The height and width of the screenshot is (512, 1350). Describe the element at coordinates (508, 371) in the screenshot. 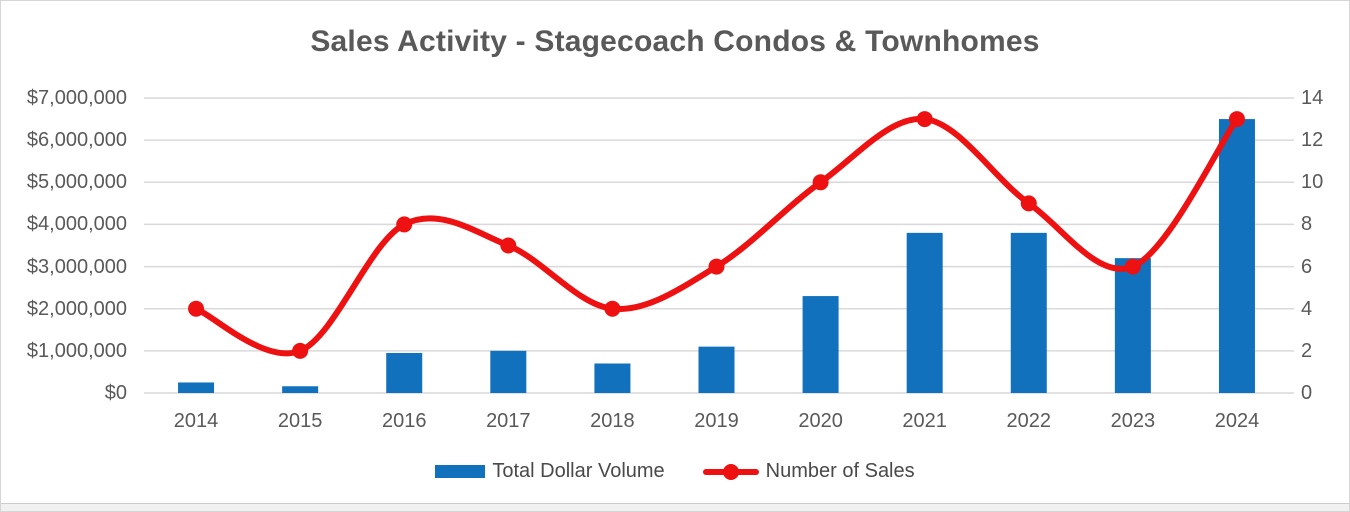

I see `bar-2017` at that location.